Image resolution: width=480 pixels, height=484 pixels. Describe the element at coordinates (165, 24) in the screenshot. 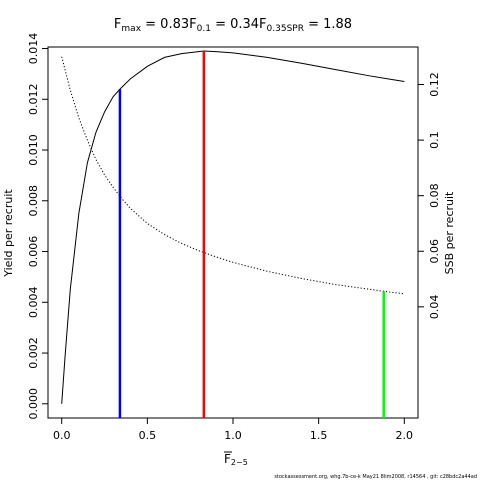

I see `title-fmax-value: = 0.83` at that location.